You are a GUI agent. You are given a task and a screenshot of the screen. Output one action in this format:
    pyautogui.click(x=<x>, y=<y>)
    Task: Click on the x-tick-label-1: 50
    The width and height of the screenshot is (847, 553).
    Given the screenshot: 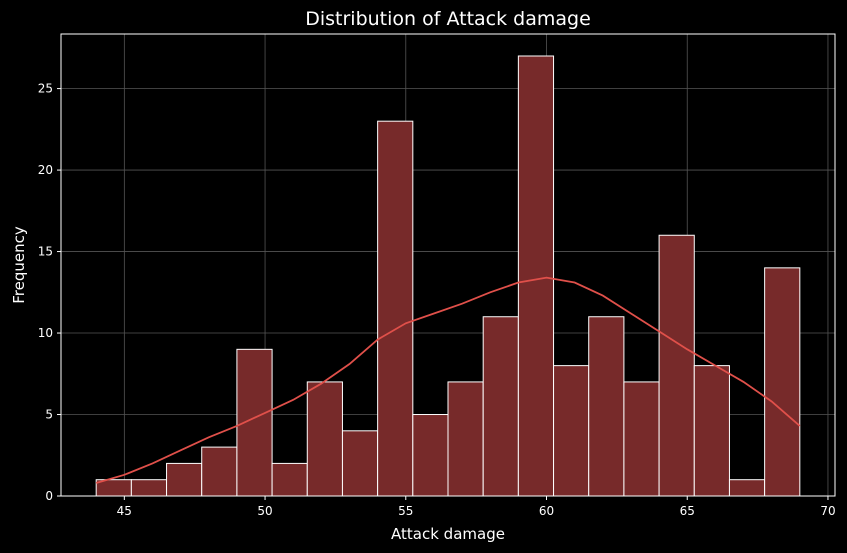 What is the action you would take?
    pyautogui.click(x=264, y=511)
    